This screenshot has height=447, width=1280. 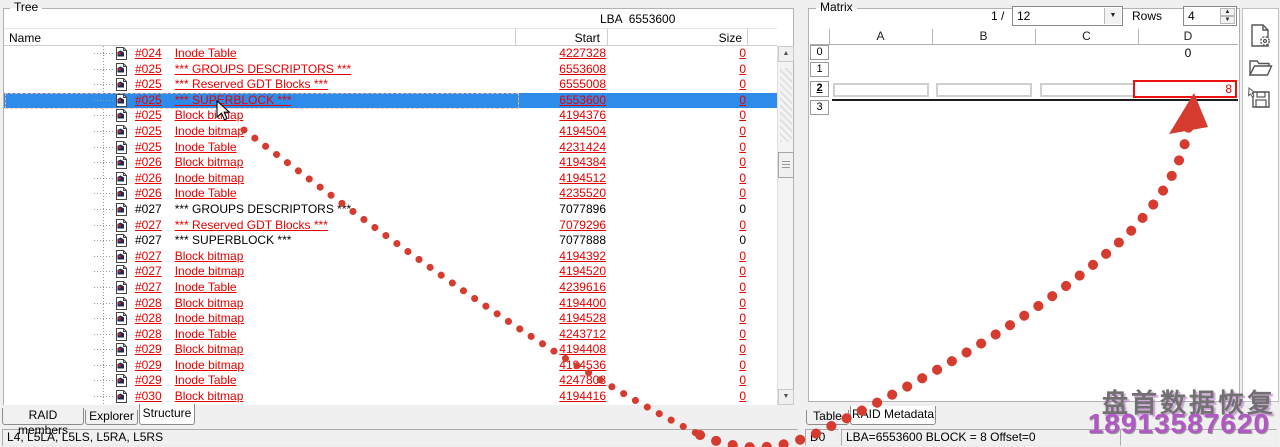 What do you see at coordinates (1210, 16) in the screenshot?
I see `rows-spinner: 4 ▲ ▼` at bounding box center [1210, 16].